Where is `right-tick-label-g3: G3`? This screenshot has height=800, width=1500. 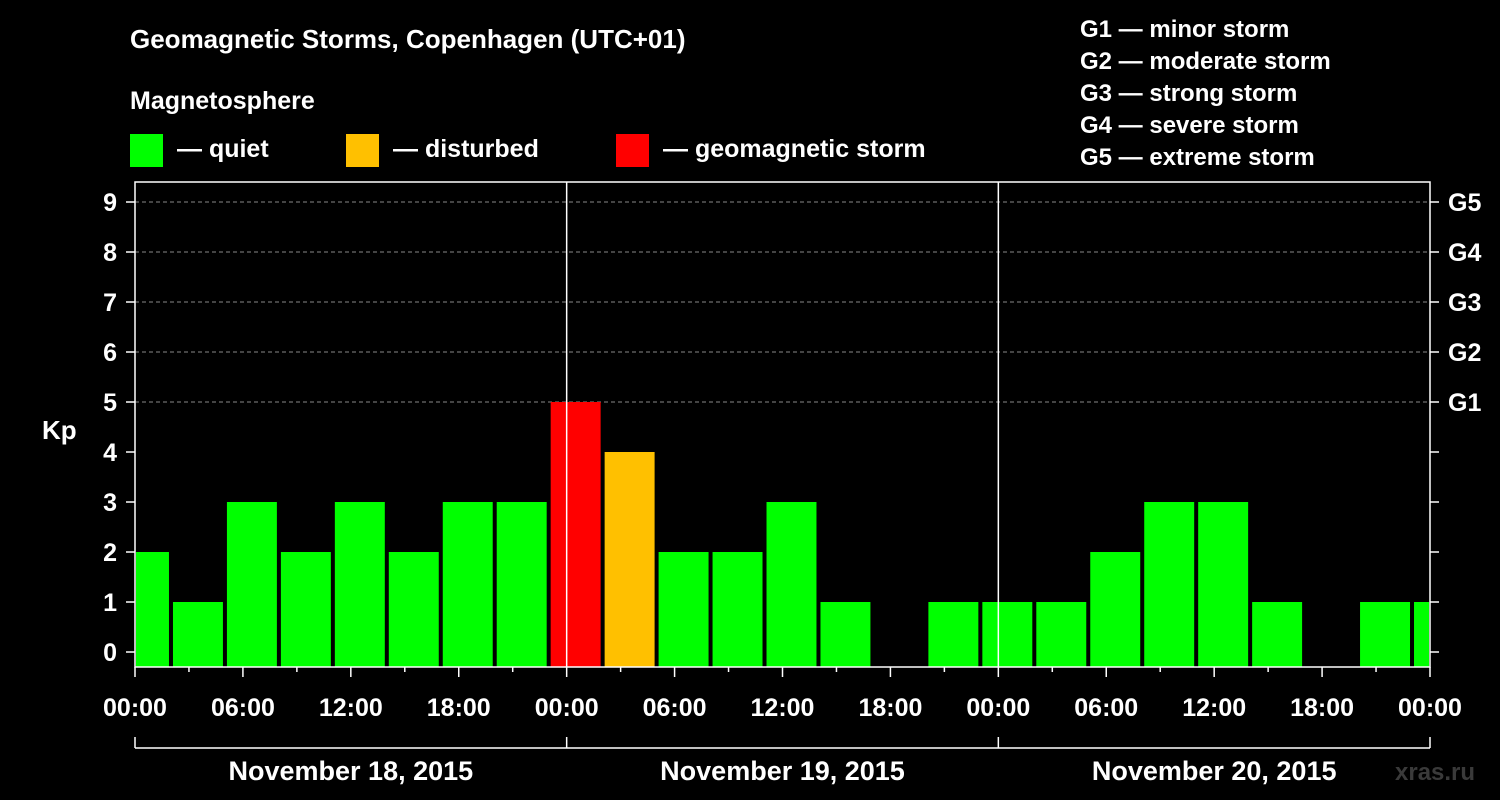
right-tick-label-g3: G3 is located at coordinates (1464, 303).